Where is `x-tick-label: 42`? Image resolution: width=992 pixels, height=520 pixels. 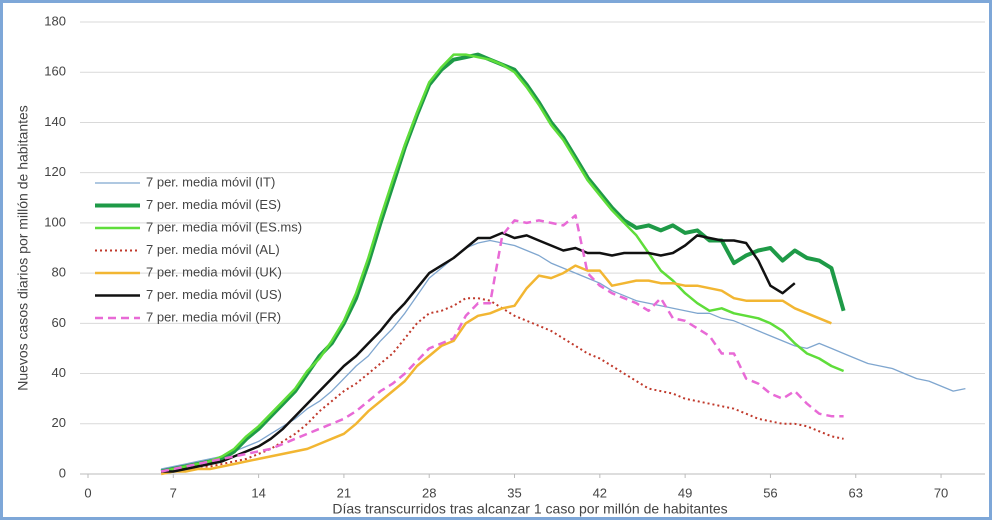 x-tick-label: 42 is located at coordinates (600, 492).